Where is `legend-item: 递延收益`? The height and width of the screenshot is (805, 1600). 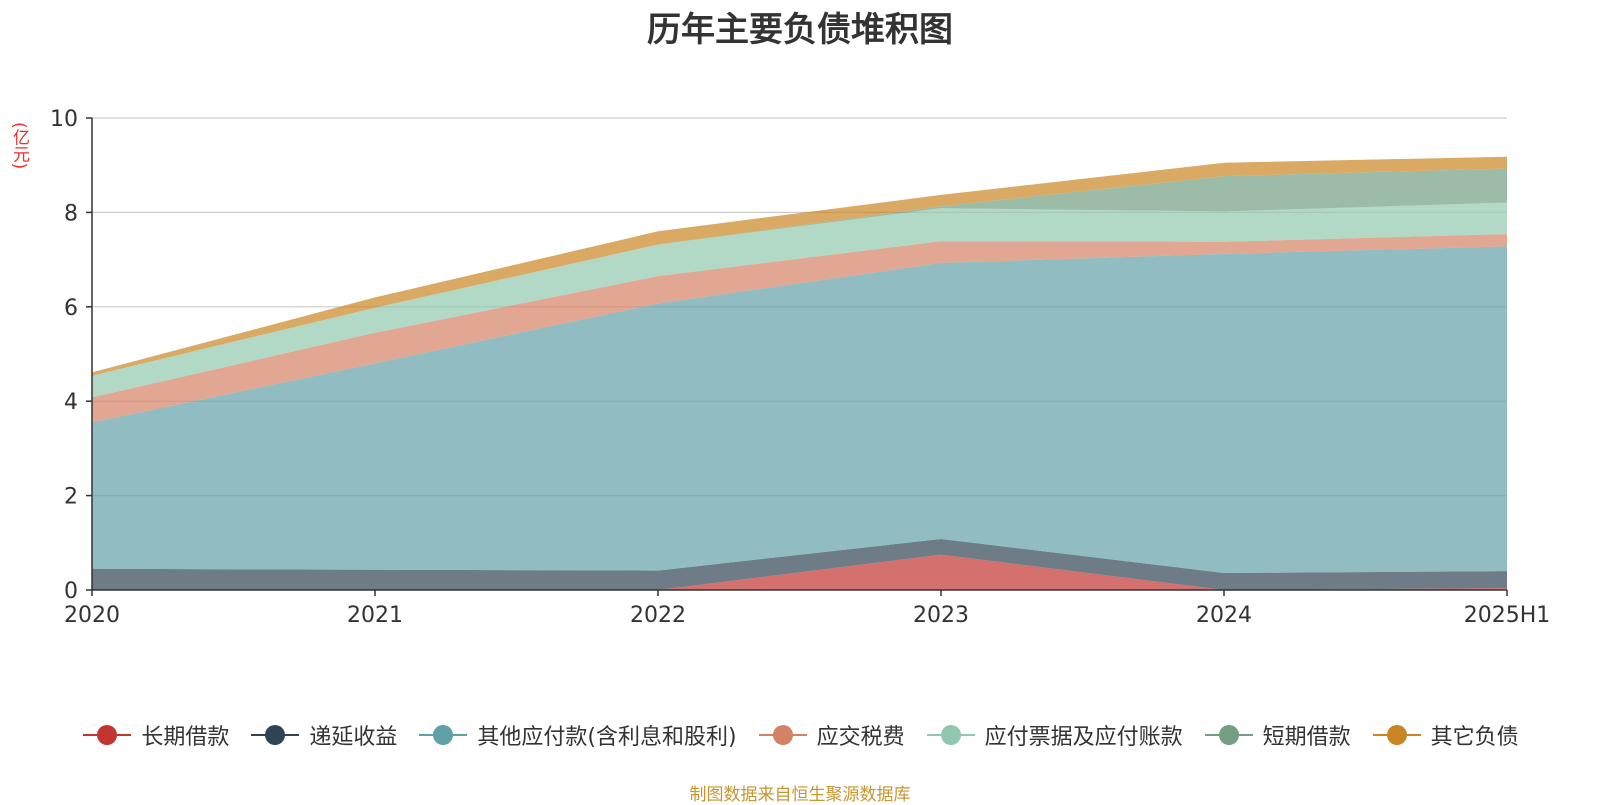 legend-item: 递延收益 is located at coordinates (323, 735).